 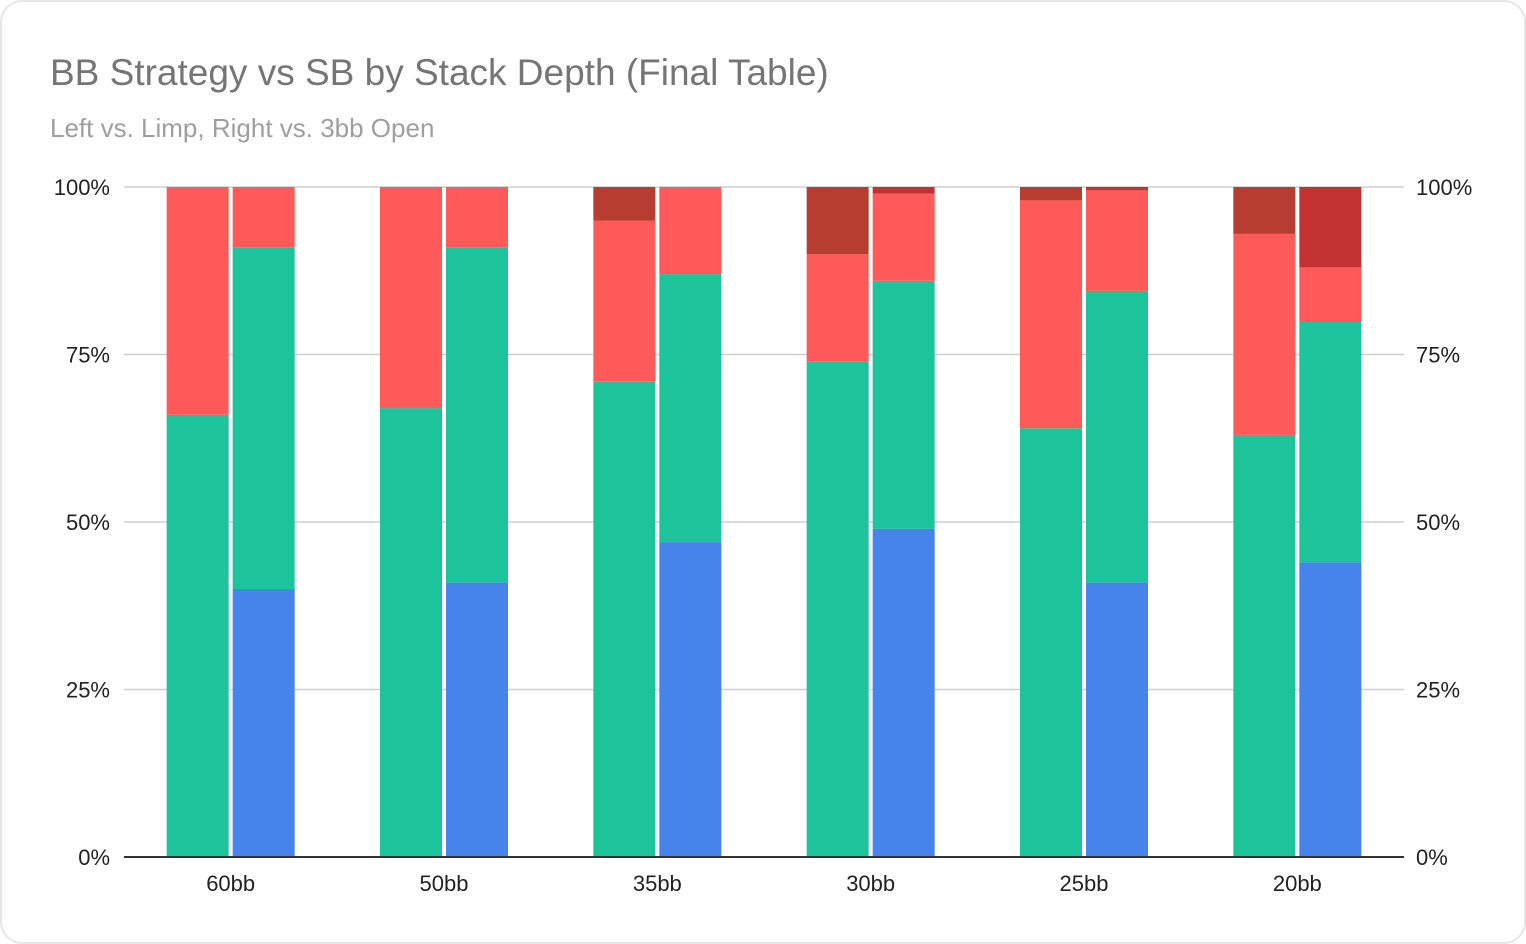 I want to click on x-tick-label: 35bb, so click(x=657, y=883).